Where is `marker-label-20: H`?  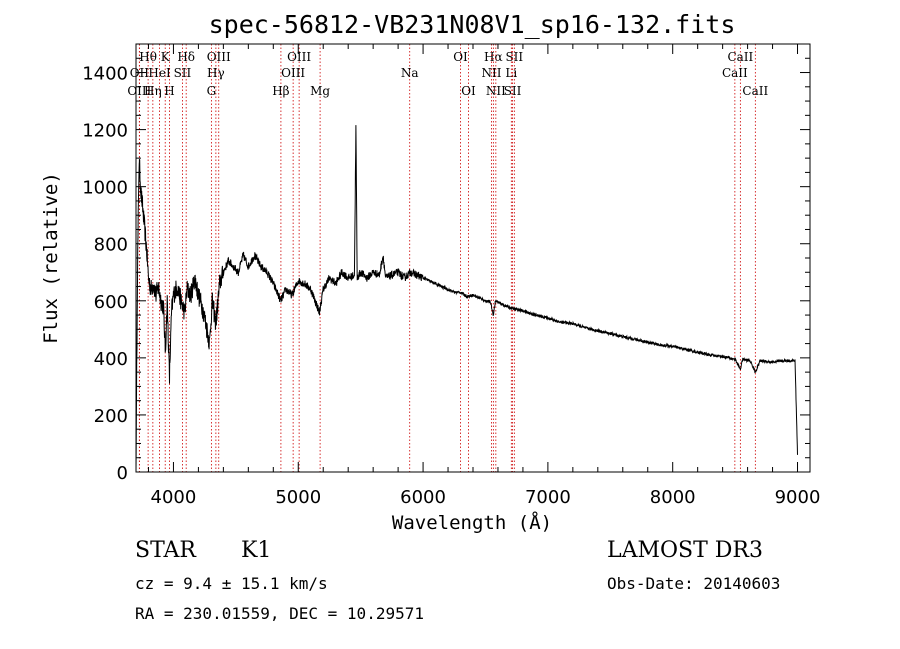 marker-label-20: H is located at coordinates (169, 91).